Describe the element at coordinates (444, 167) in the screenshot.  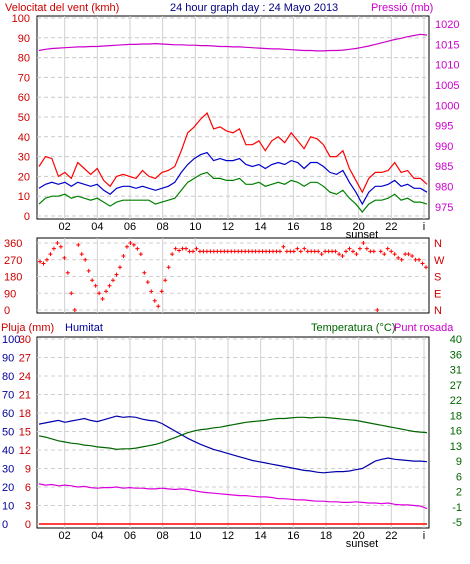
I see `pressure-tick-label: 985` at that location.